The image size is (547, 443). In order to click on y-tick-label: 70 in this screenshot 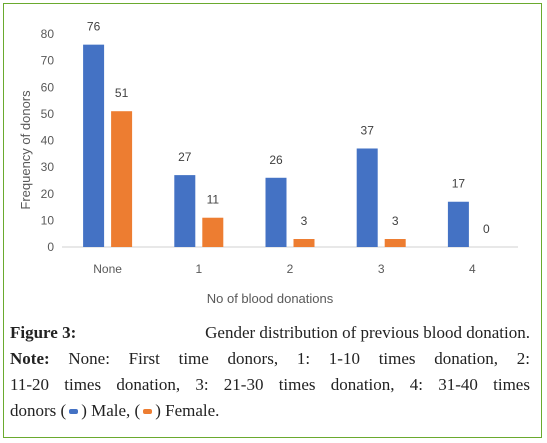, I will do `click(48, 61)`.